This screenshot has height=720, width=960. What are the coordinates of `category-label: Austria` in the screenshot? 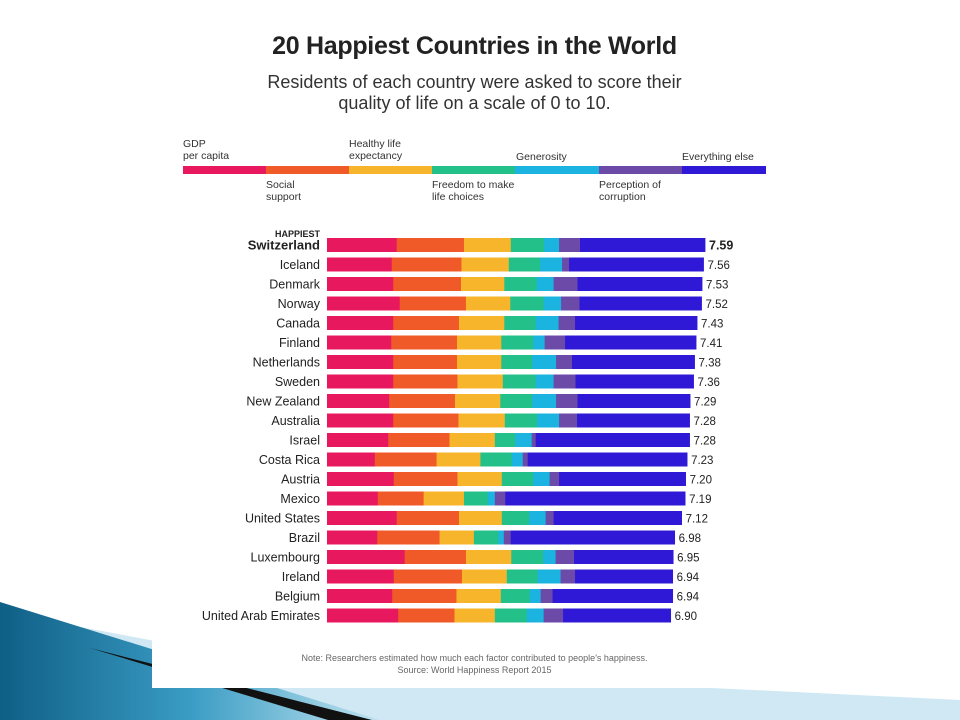 It's located at (300, 480).